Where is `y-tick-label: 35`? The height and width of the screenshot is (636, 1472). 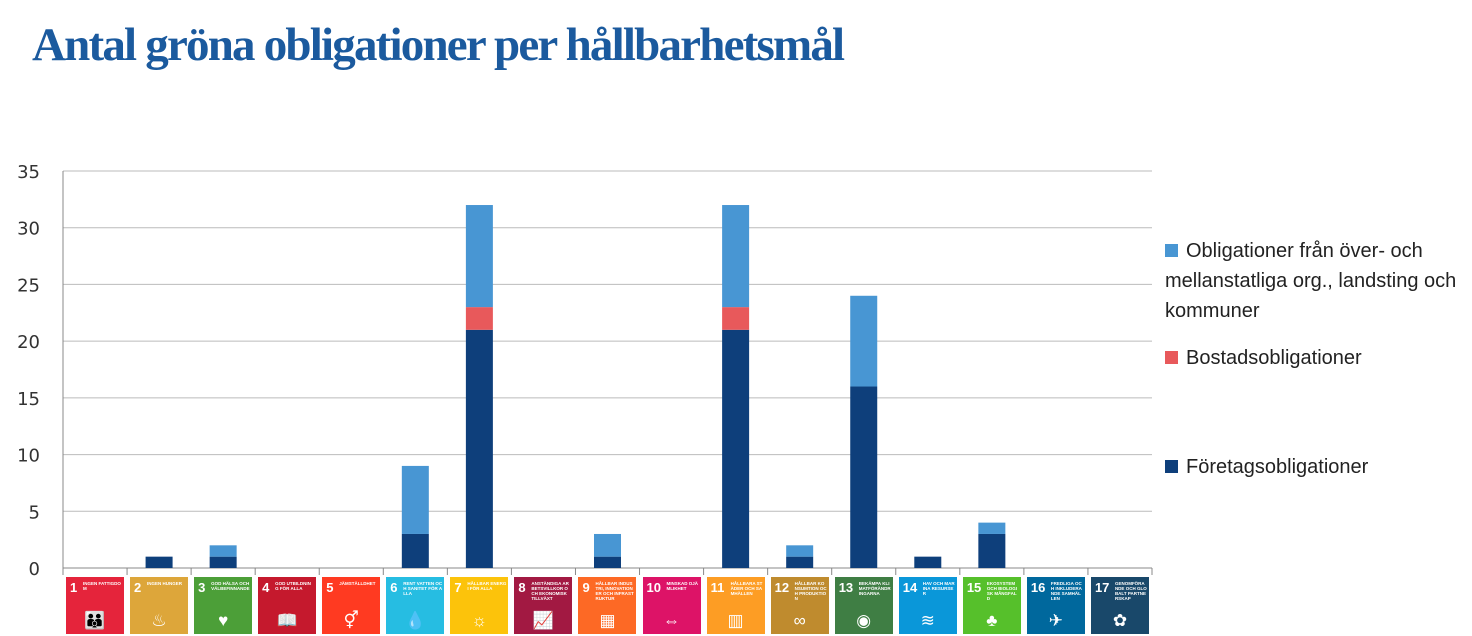 y-tick-label: 35 is located at coordinates (28, 172).